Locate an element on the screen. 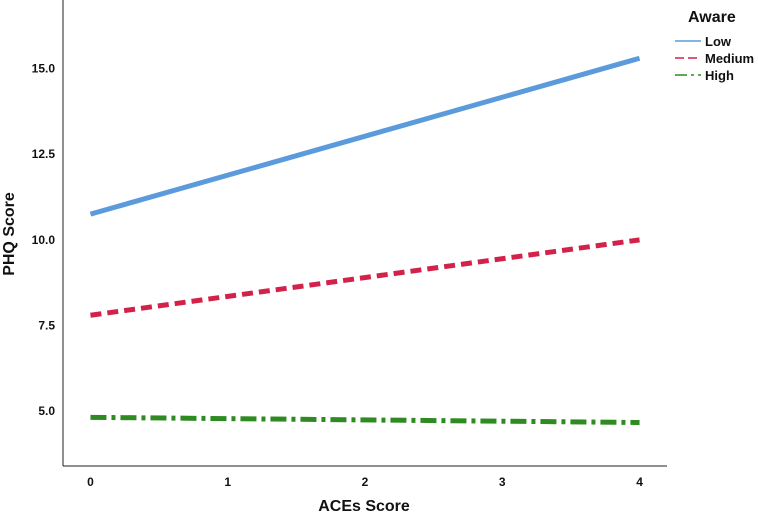 The width and height of the screenshot is (758, 518). legend-label-medium: Medium is located at coordinates (729, 58).